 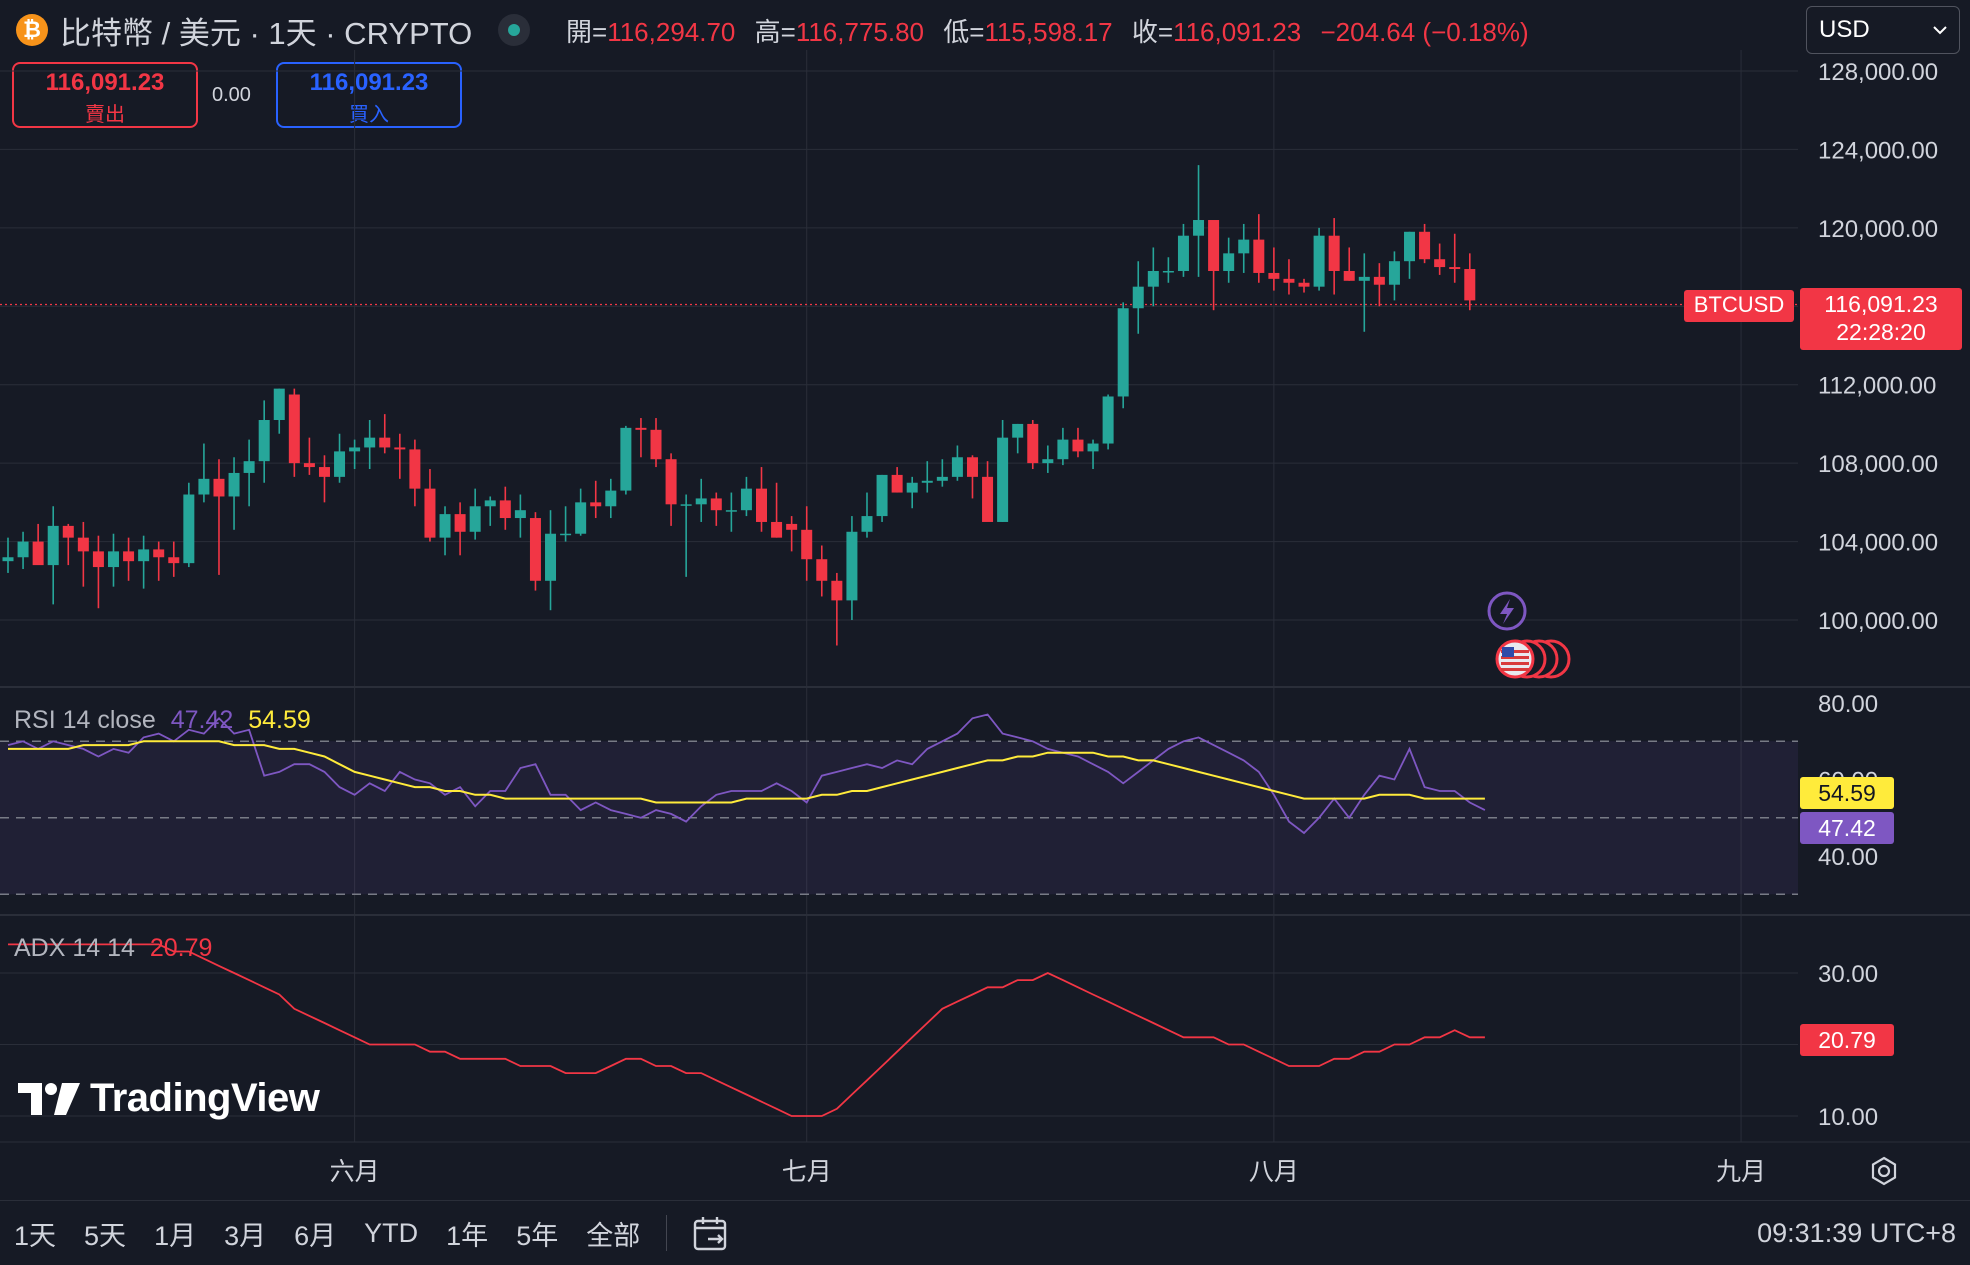 I want to click on range-button: 1年, so click(x=467, y=1235).